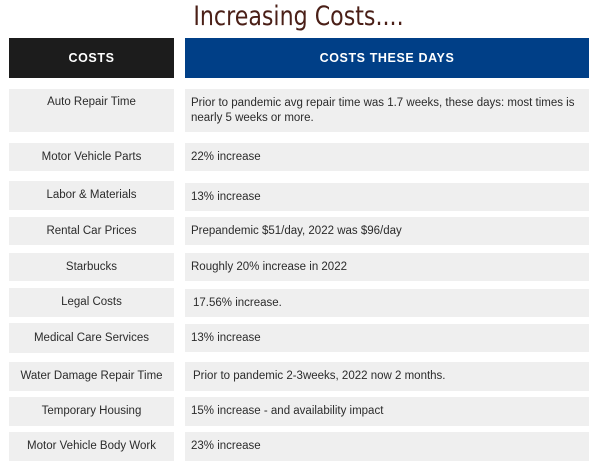  Describe the element at coordinates (387, 446) in the screenshot. I see `cost-detail-motor-vehicle-body-work: 23% increase` at that location.